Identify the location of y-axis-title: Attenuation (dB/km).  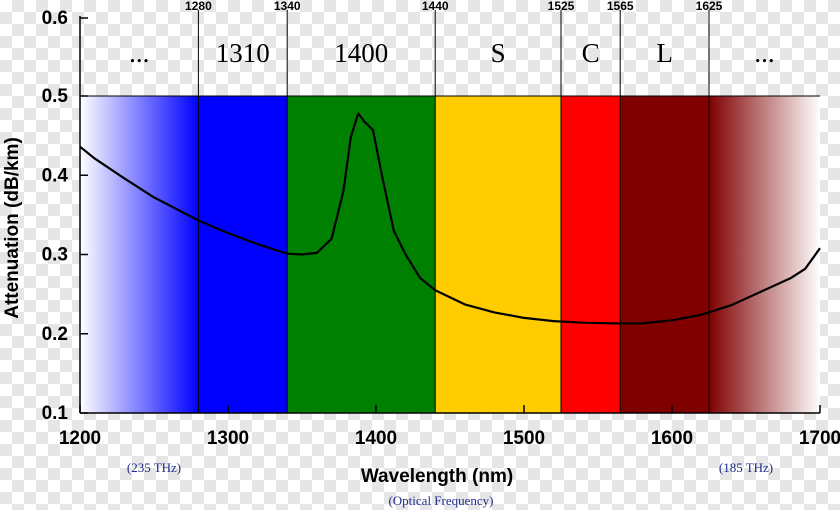
(12, 228).